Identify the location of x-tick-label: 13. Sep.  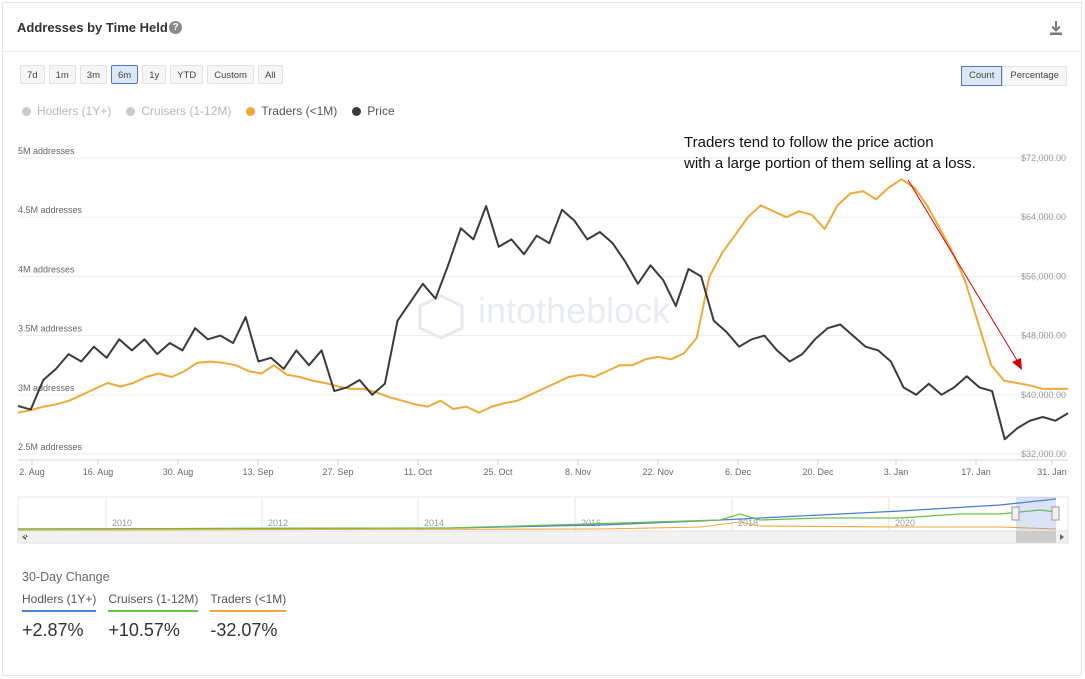
(257, 472).